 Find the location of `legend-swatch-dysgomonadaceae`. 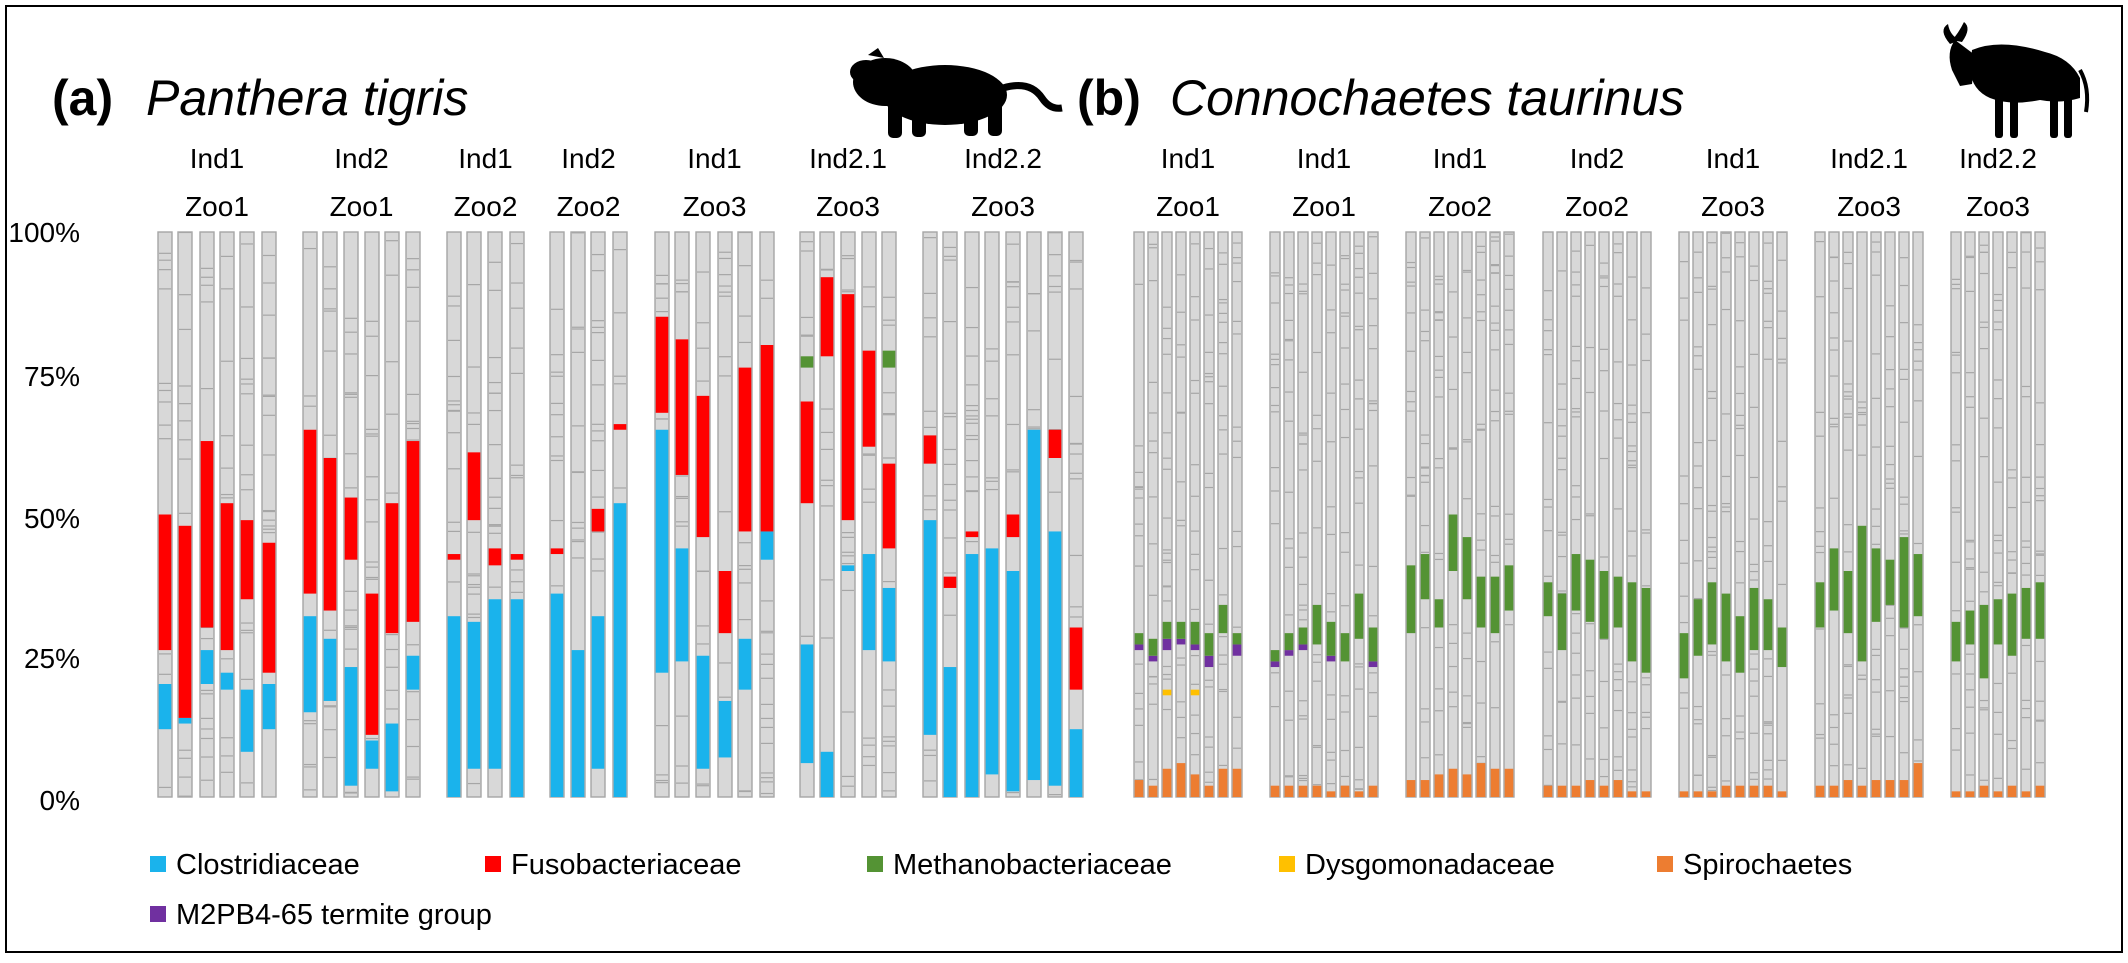

legend-swatch-dysgomonadaceae is located at coordinates (1287, 864).